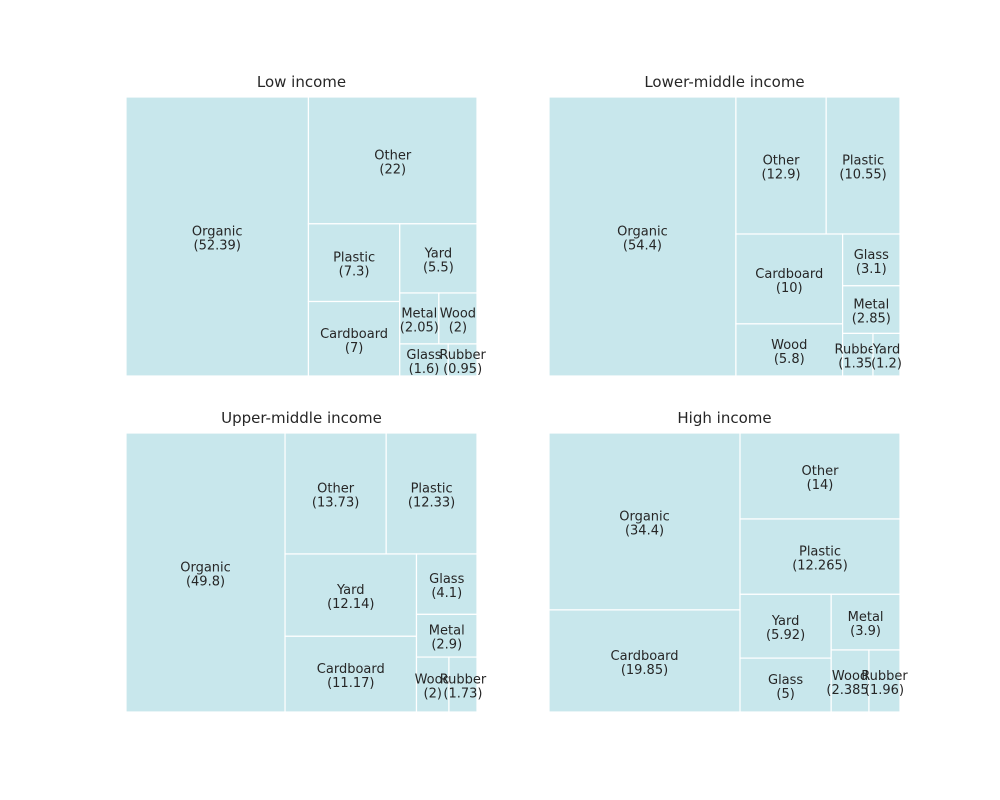 This screenshot has height=800, width=1000. Describe the element at coordinates (217, 246) in the screenshot. I see `cell-value-label: (52.39)` at that location.